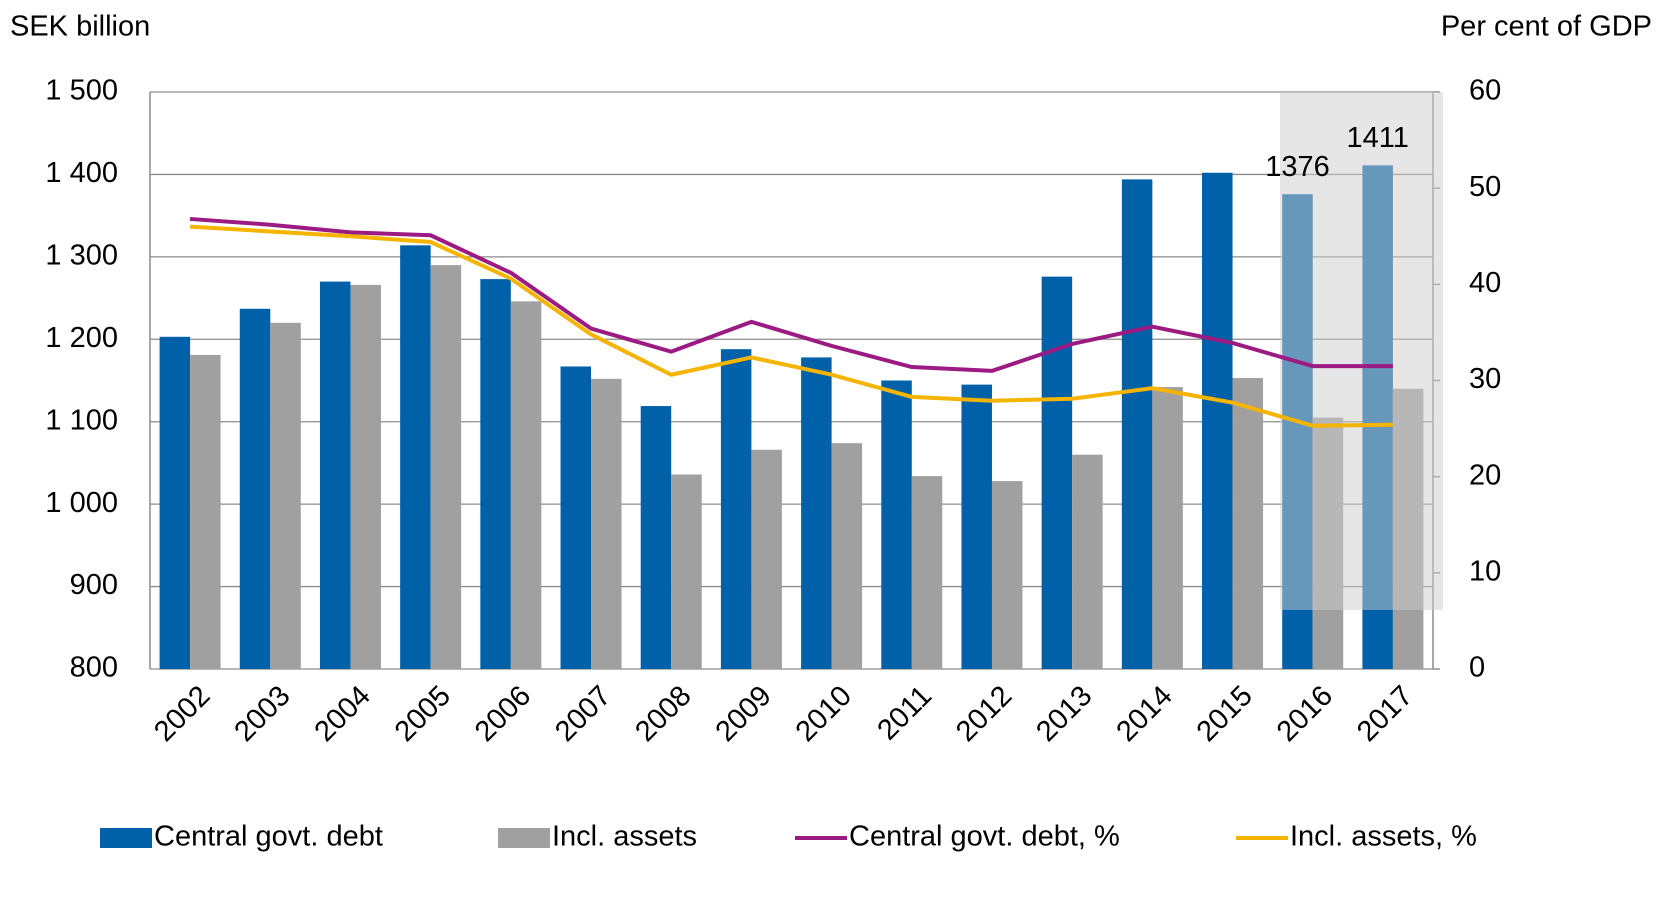 This screenshot has width=1659, height=907. I want to click on y2-tick-label: 20, so click(1485, 475).